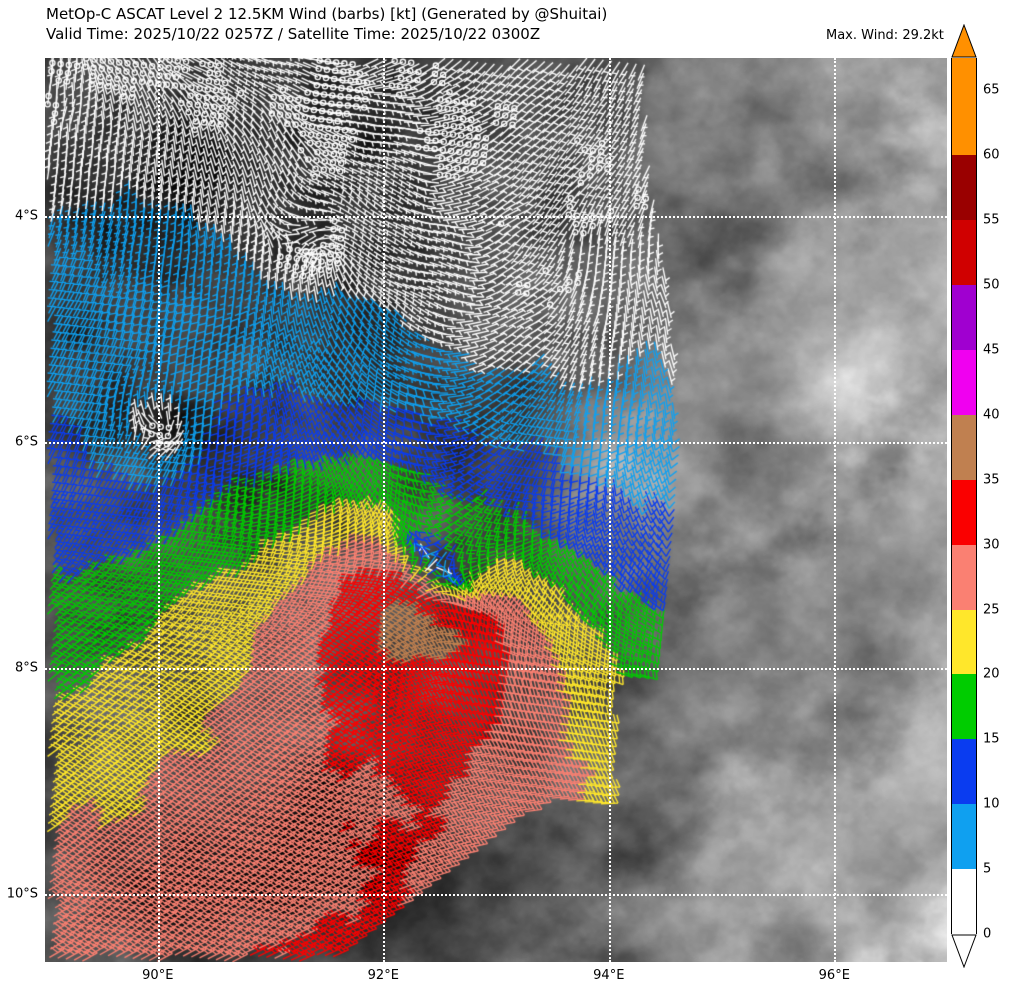  I want to click on y-axis-tick-label: 6°S, so click(26, 442).